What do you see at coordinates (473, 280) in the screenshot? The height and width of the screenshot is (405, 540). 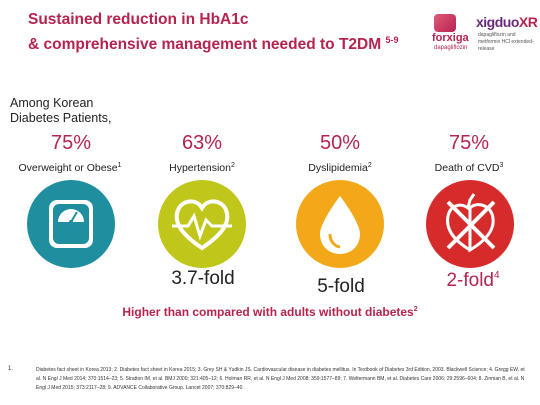 I see `fold-cvd-death: 2-fold4` at bounding box center [473, 280].